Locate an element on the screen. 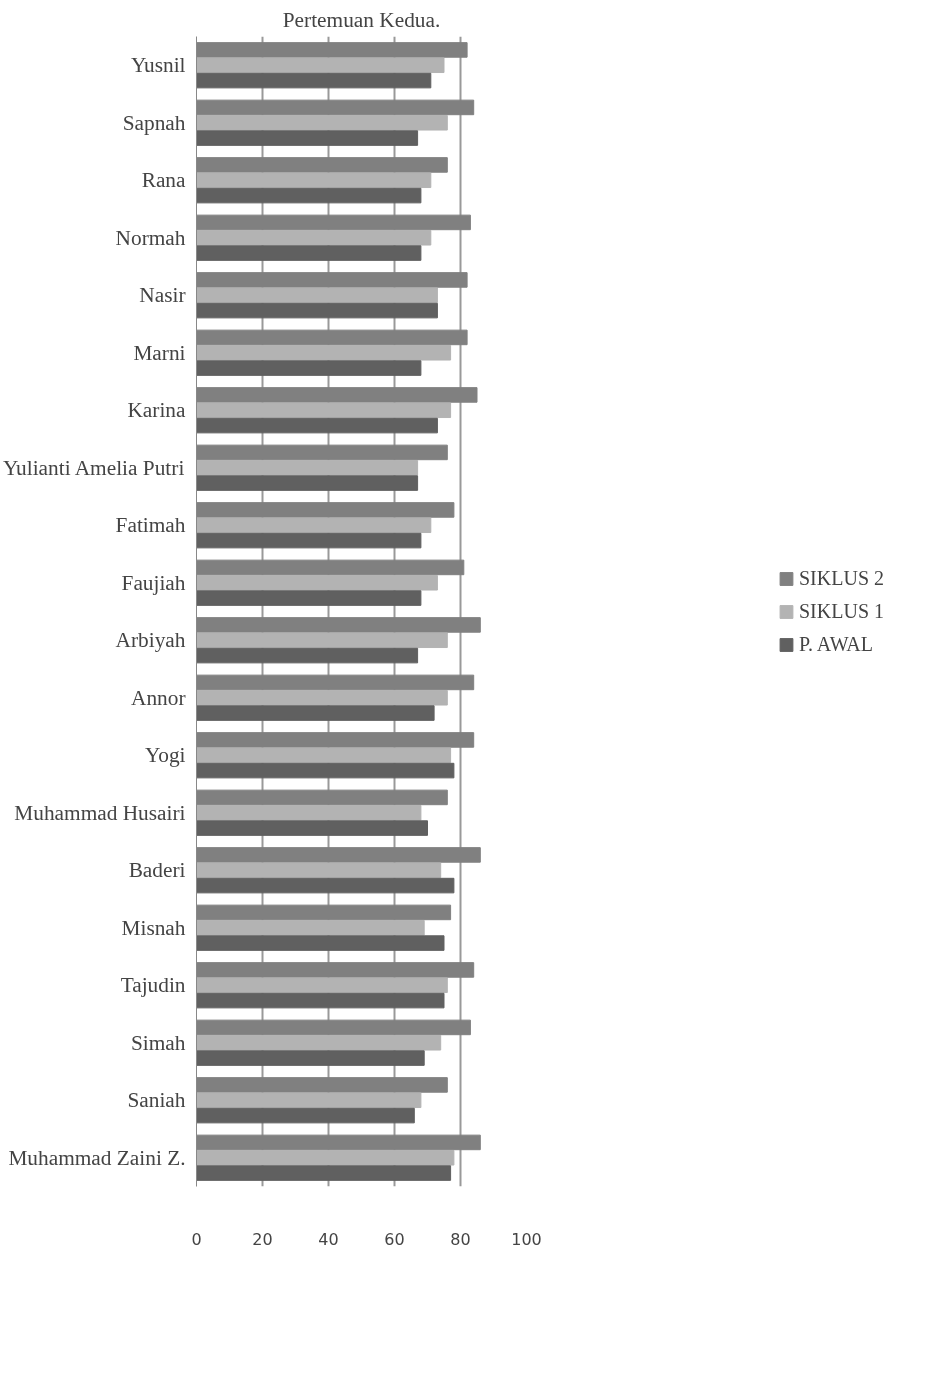  y-tick-label: Faujiah is located at coordinates (153, 582).